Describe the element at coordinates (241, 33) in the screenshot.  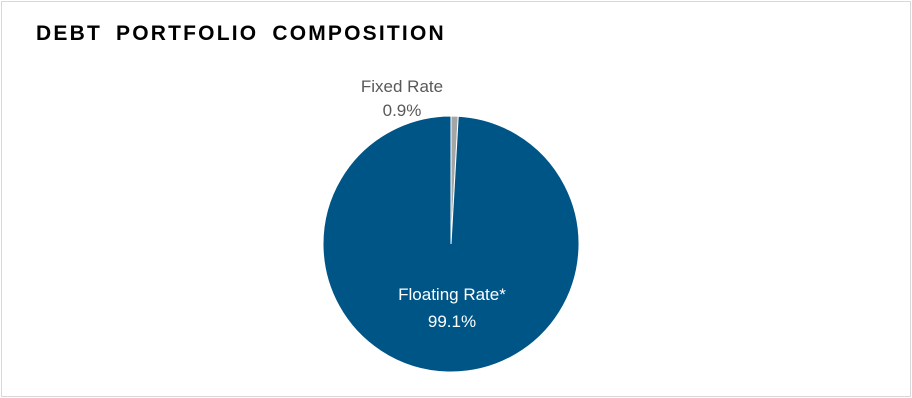
I see `chart-title: DEBT PORTFOLIO COMPOSITION` at that location.